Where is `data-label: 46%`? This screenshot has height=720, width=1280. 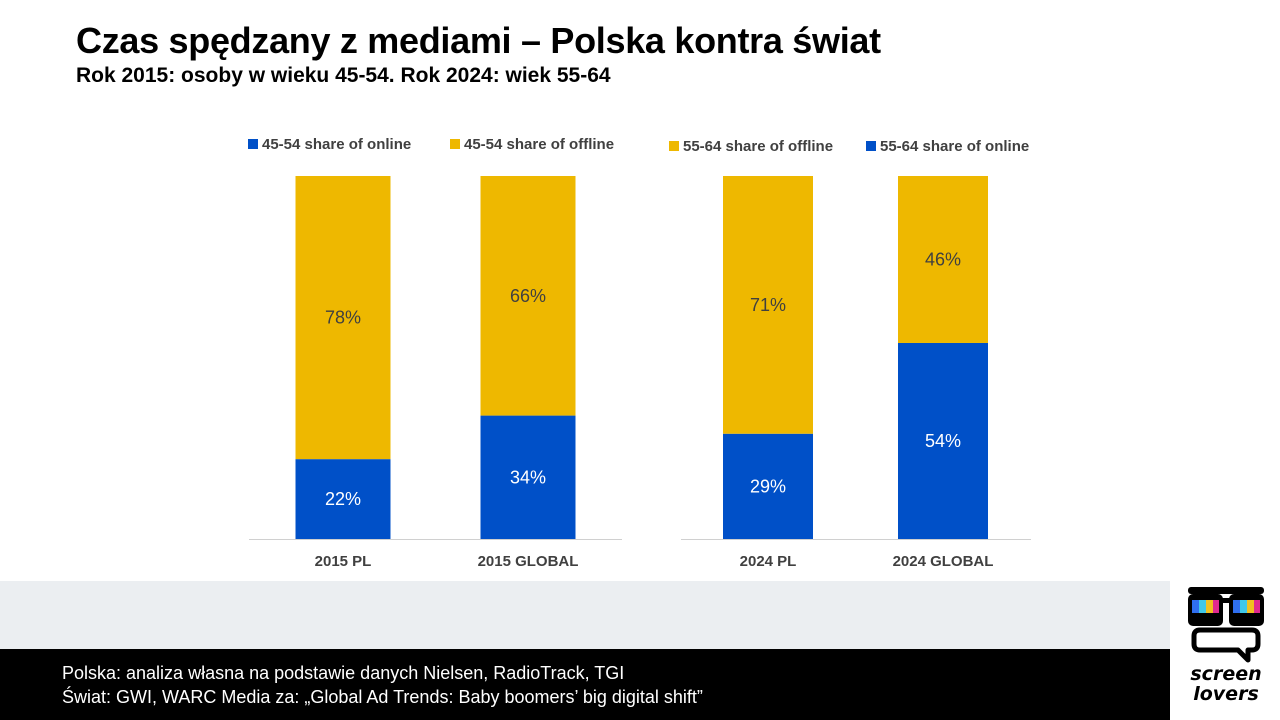
data-label: 46% is located at coordinates (943, 259).